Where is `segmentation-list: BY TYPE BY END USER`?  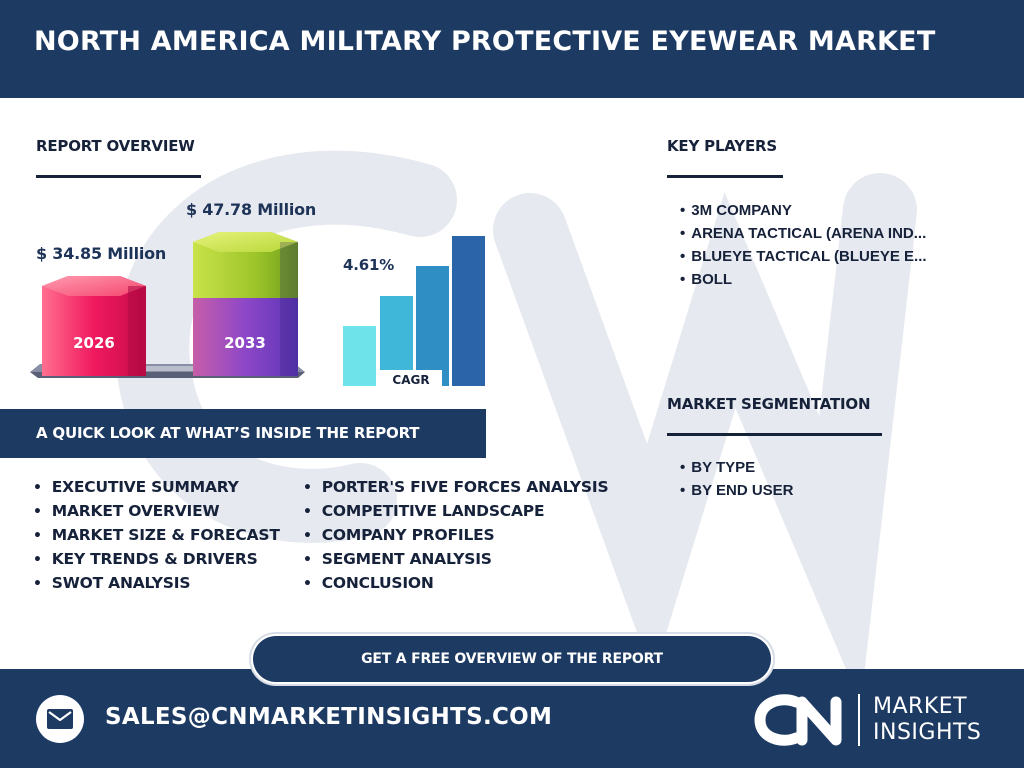 segmentation-list: BY TYPE BY END USER is located at coordinates (737, 479).